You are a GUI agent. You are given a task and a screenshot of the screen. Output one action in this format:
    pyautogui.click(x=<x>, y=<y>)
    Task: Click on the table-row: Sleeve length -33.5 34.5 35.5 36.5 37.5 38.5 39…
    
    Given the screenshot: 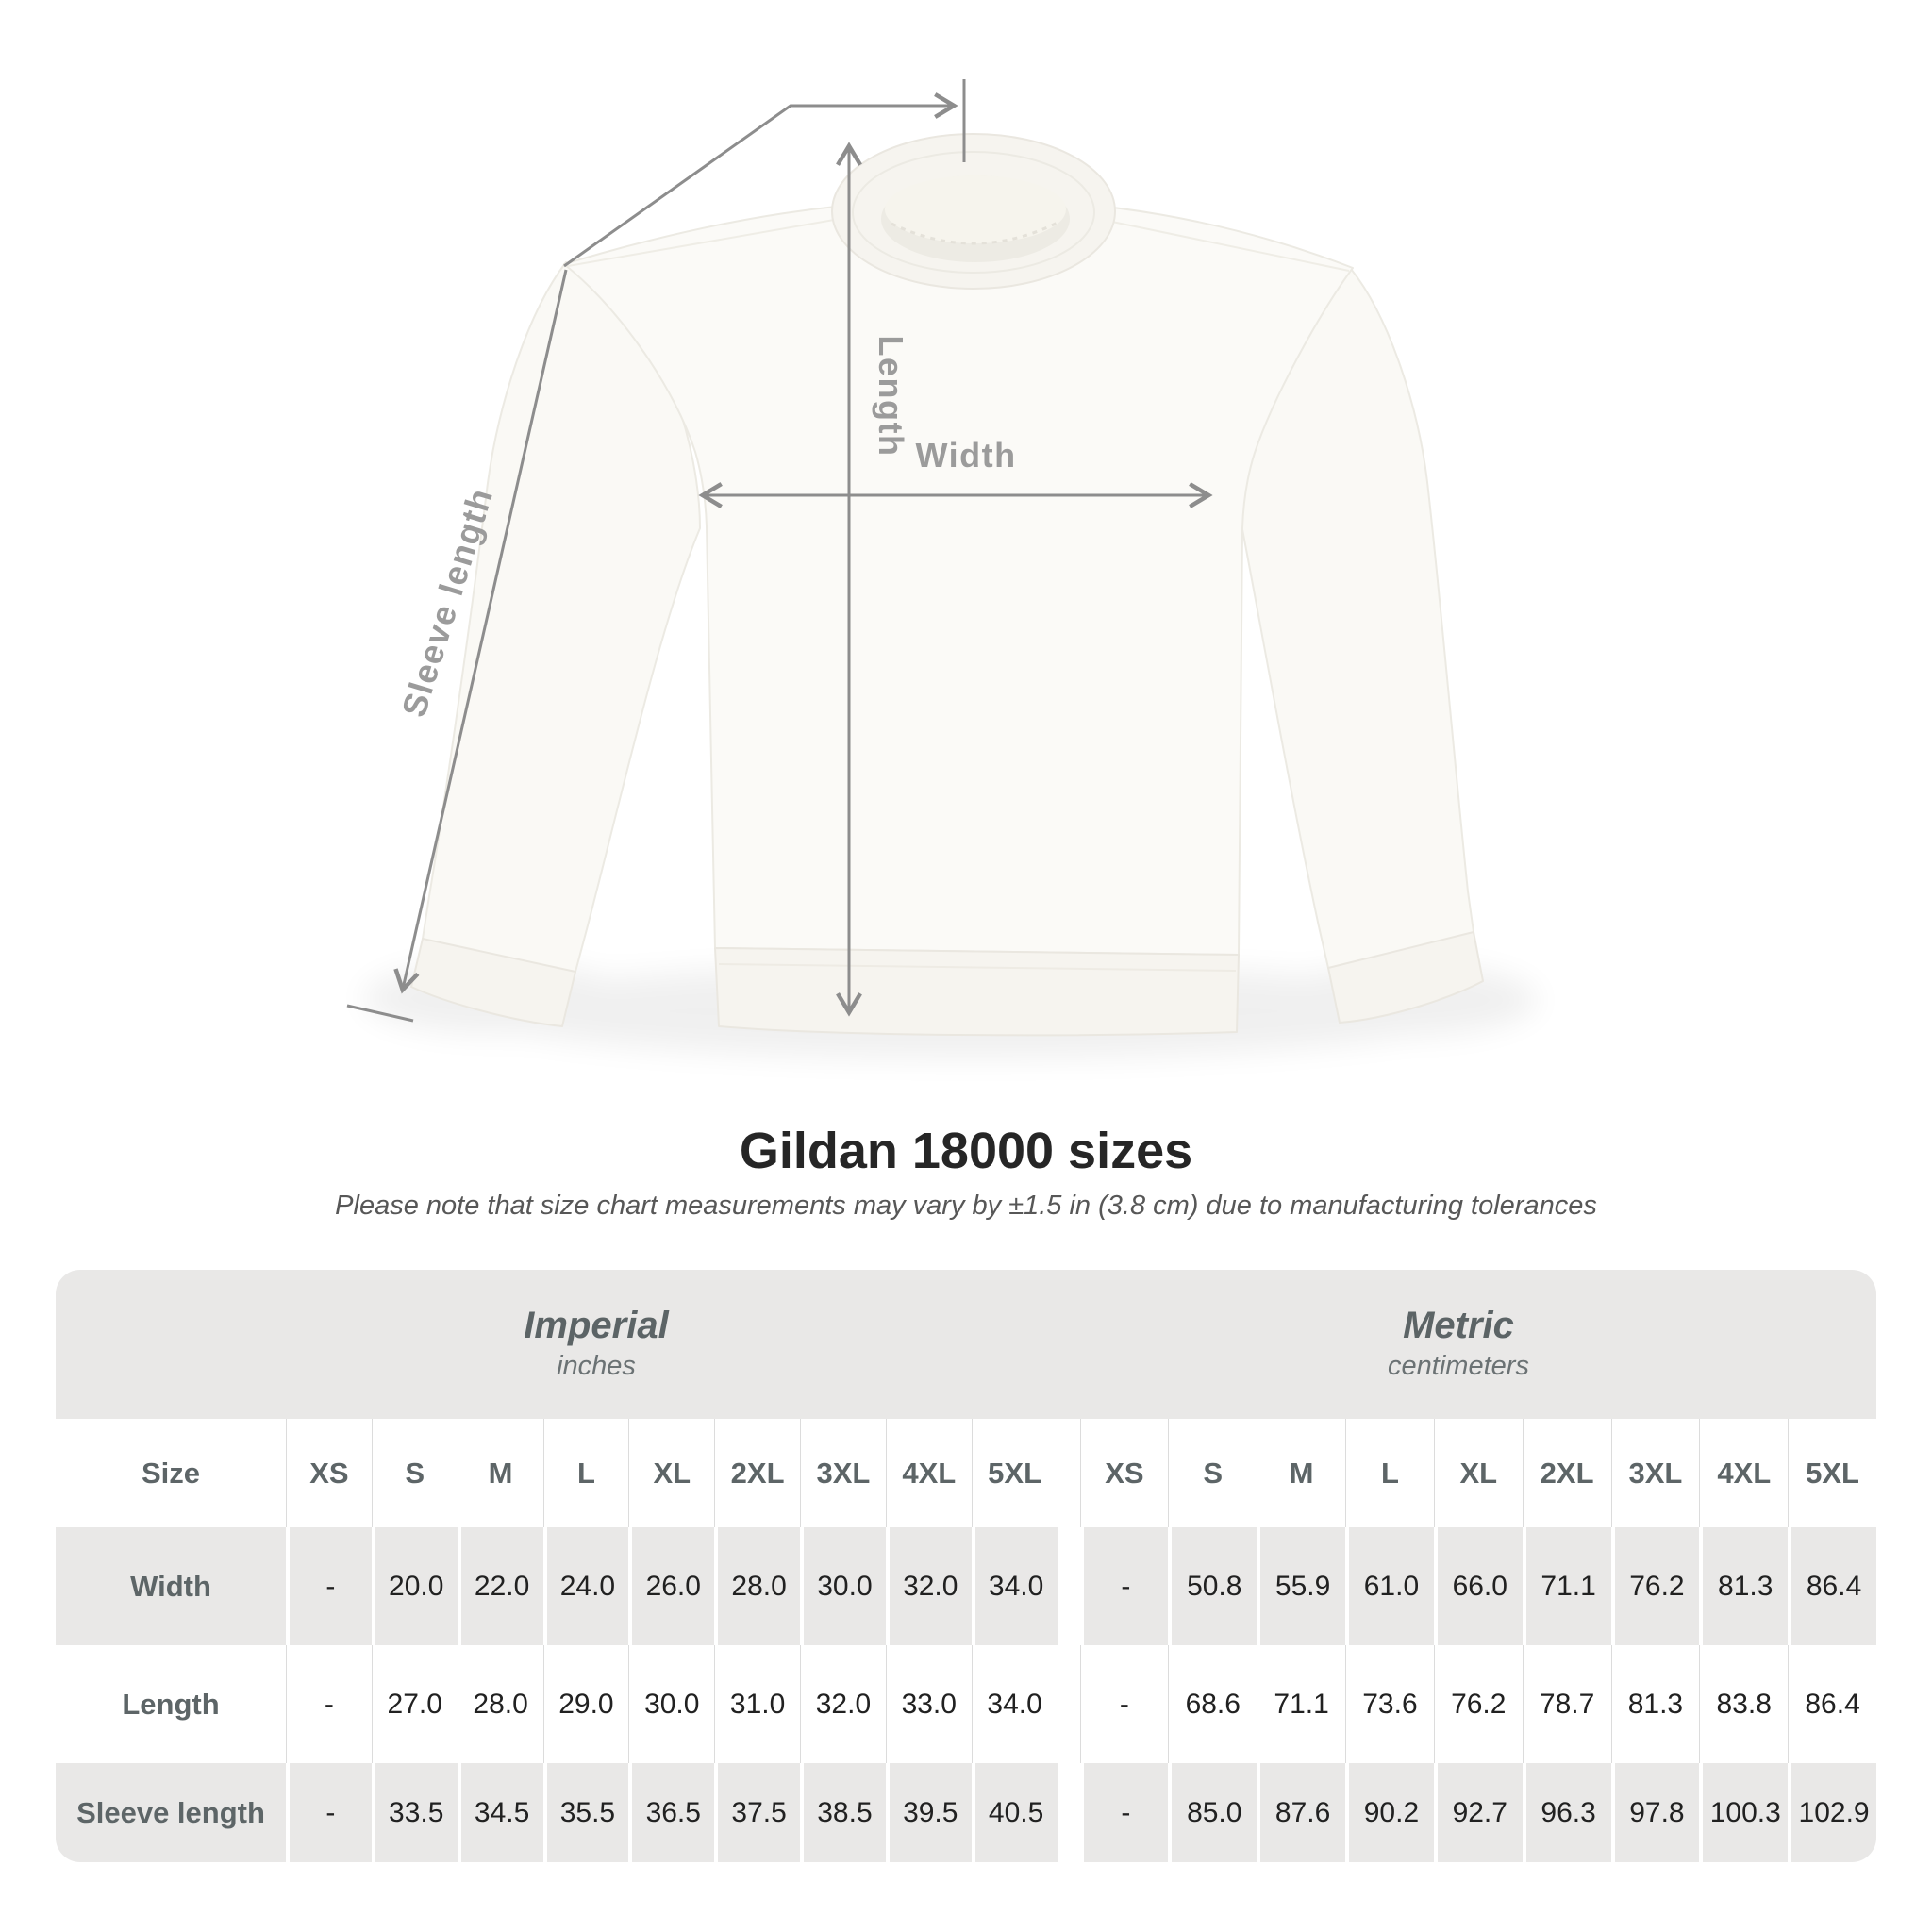 What is the action you would take?
    pyautogui.click(x=966, y=1812)
    